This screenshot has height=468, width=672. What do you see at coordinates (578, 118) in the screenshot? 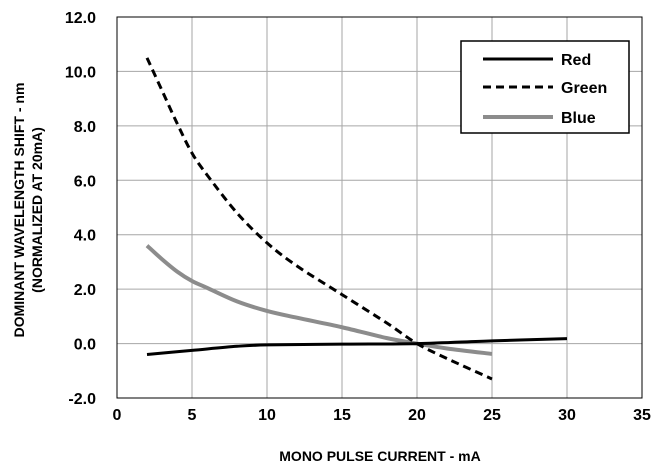
I see `legend-label-blue: Blue` at bounding box center [578, 118].